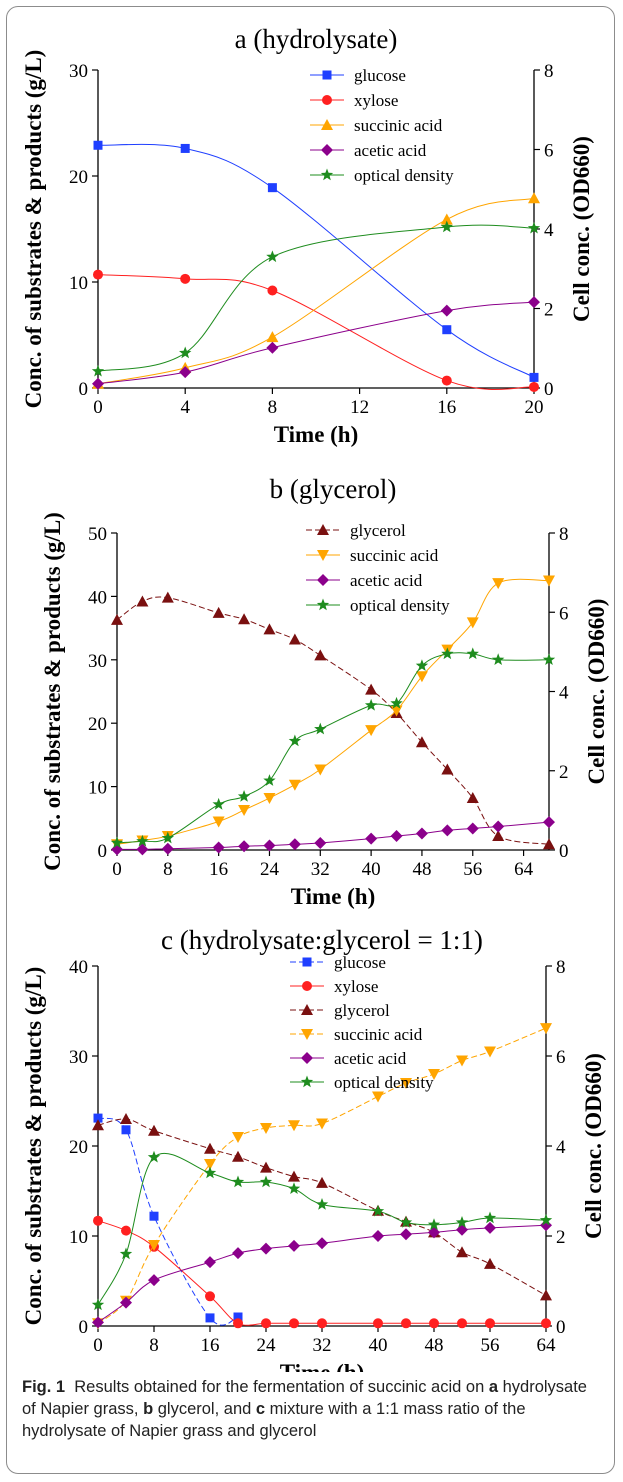 Image resolution: width=623 pixels, height=1482 pixels. I want to click on panel-c-legend-xylose-marker, so click(307, 986).